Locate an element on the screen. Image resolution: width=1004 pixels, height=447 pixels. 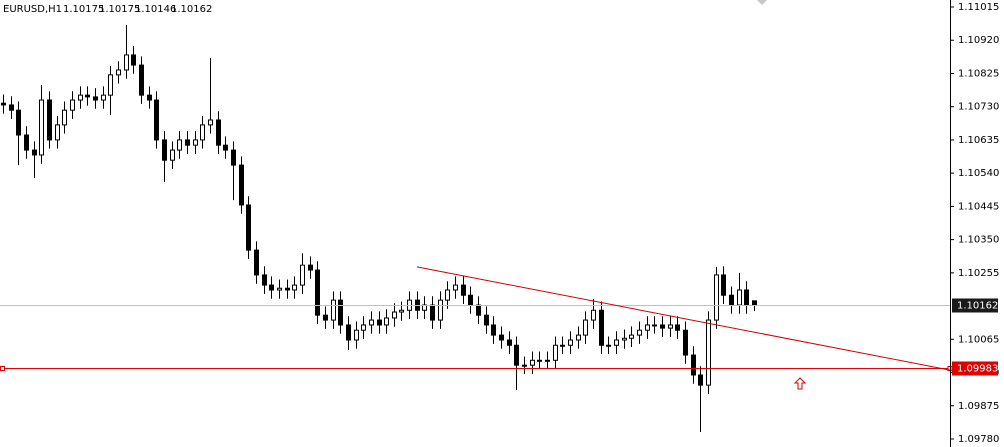
bid-label-box is located at coordinates (975, 305).